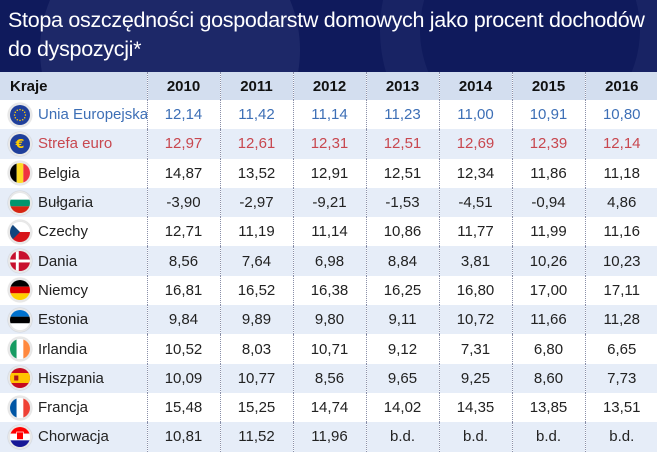 This screenshot has width=657, height=452. I want to click on value-cell-2016: 10,23, so click(620, 261).